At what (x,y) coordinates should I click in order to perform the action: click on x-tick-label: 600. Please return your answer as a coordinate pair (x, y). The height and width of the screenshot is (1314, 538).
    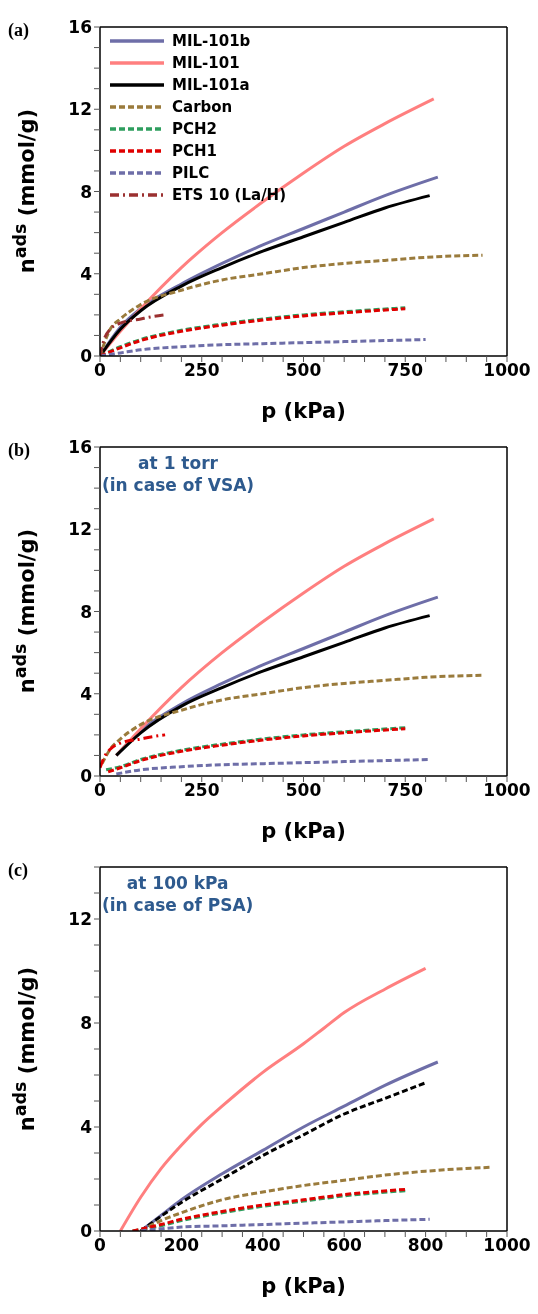
    Looking at the image, I should click on (344, 1245).